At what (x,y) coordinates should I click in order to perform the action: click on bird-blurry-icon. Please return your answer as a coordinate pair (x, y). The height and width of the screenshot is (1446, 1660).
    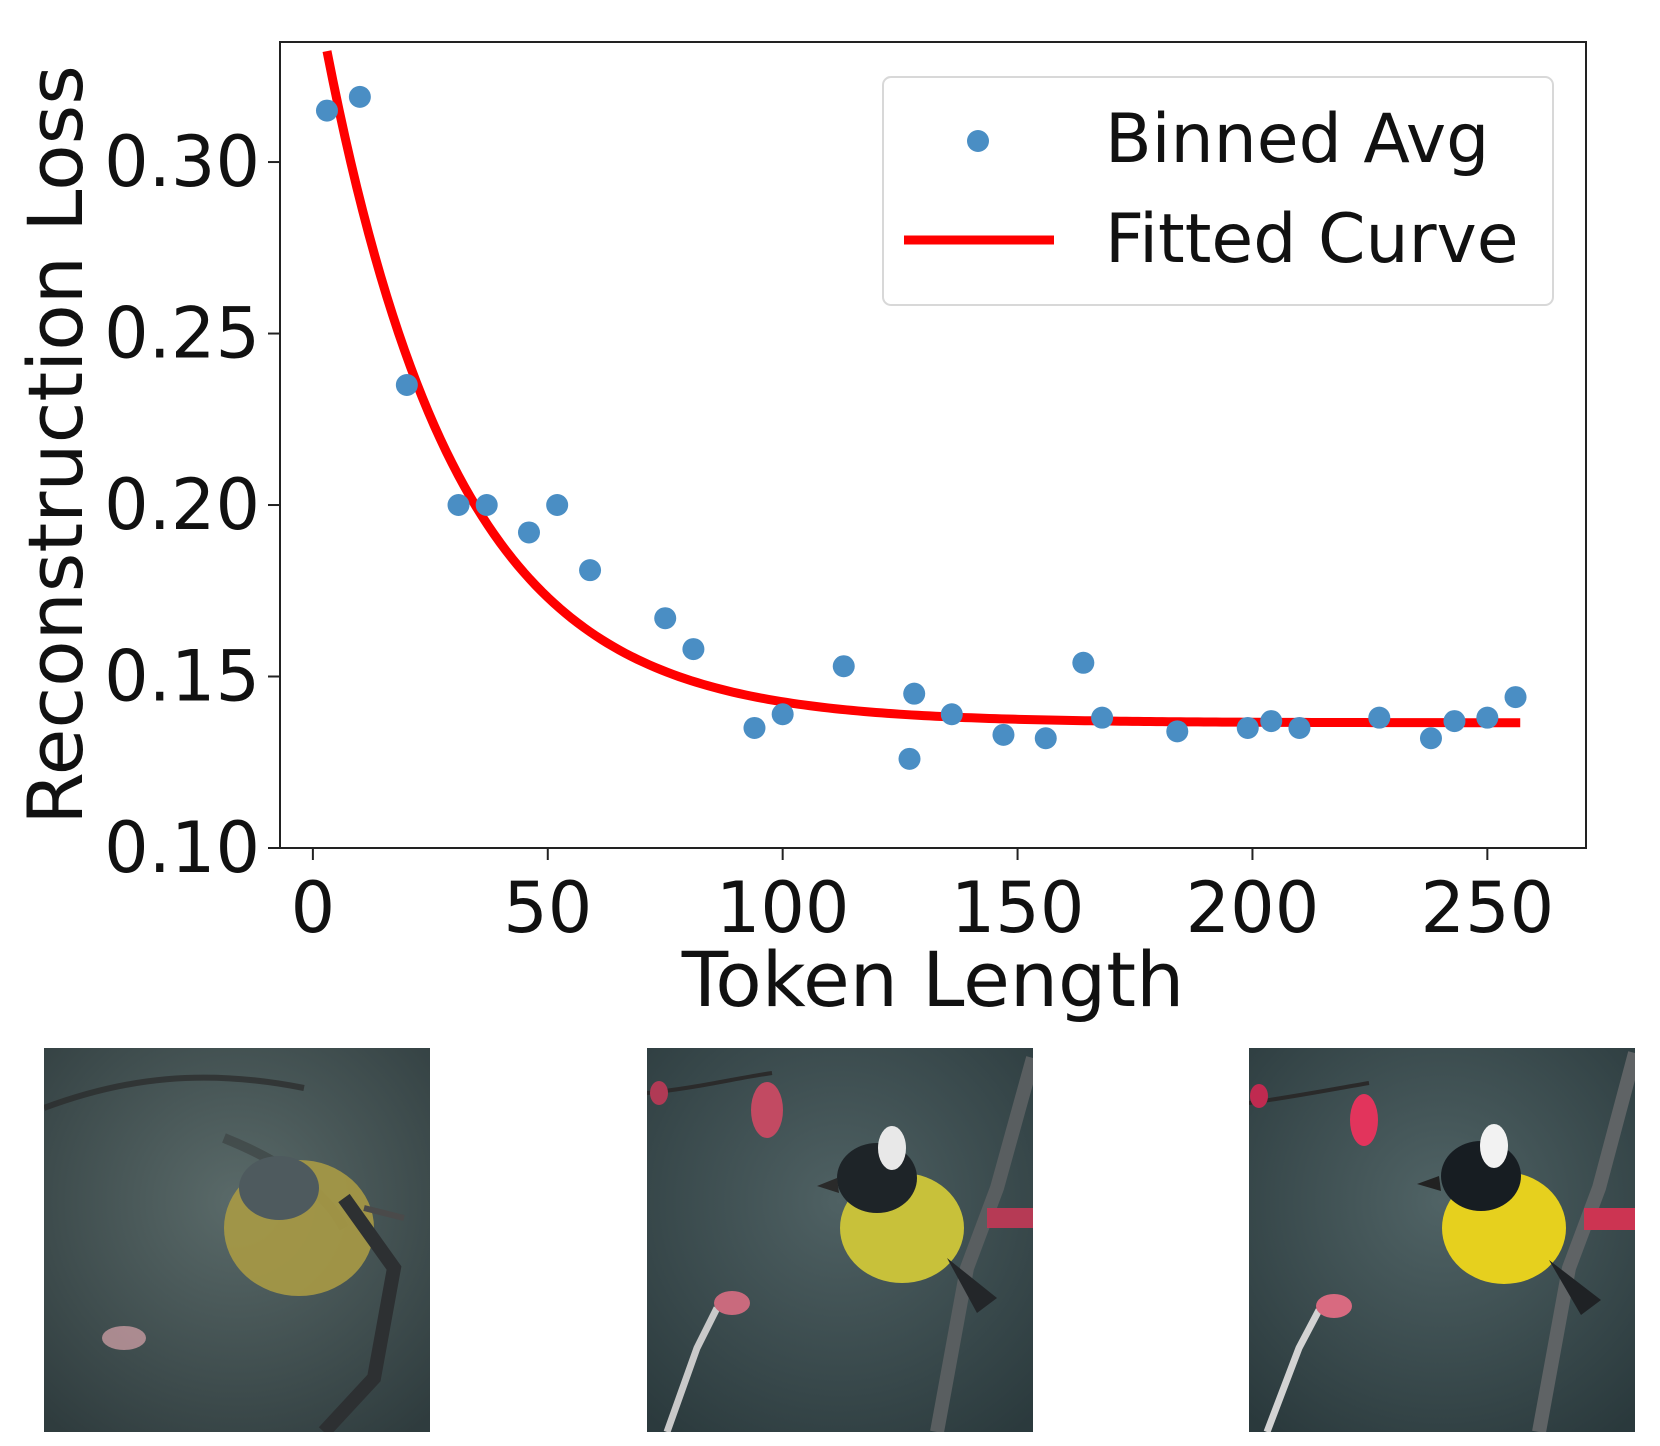
    Looking at the image, I should click on (237, 1240).